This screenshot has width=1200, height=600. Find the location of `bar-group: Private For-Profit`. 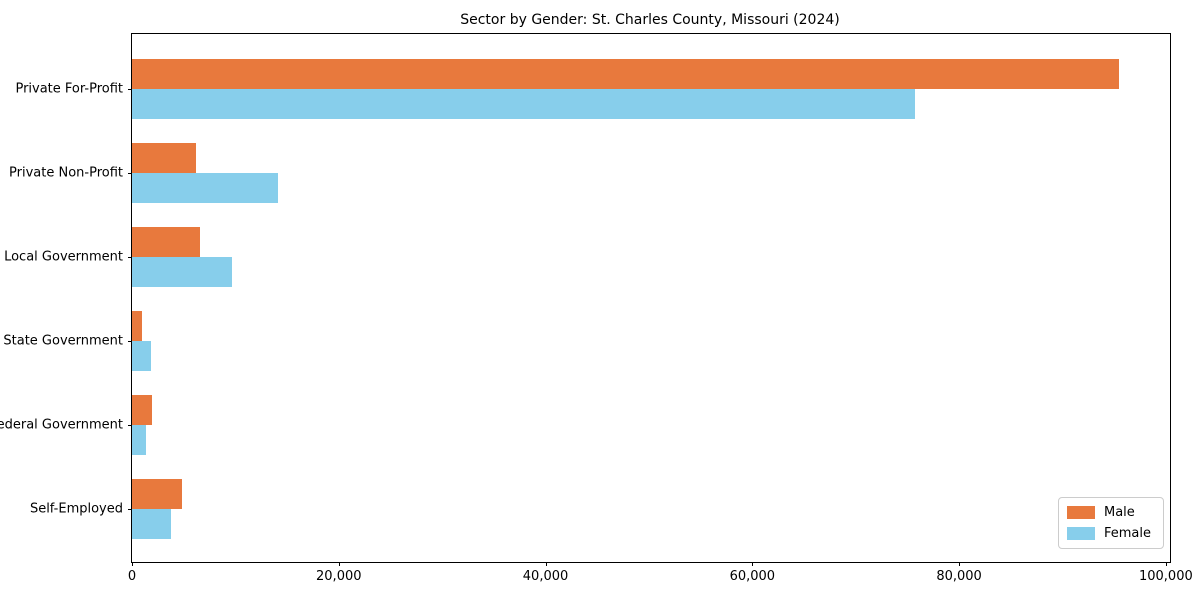

bar-group: Private For-Profit is located at coordinates (592, 89).